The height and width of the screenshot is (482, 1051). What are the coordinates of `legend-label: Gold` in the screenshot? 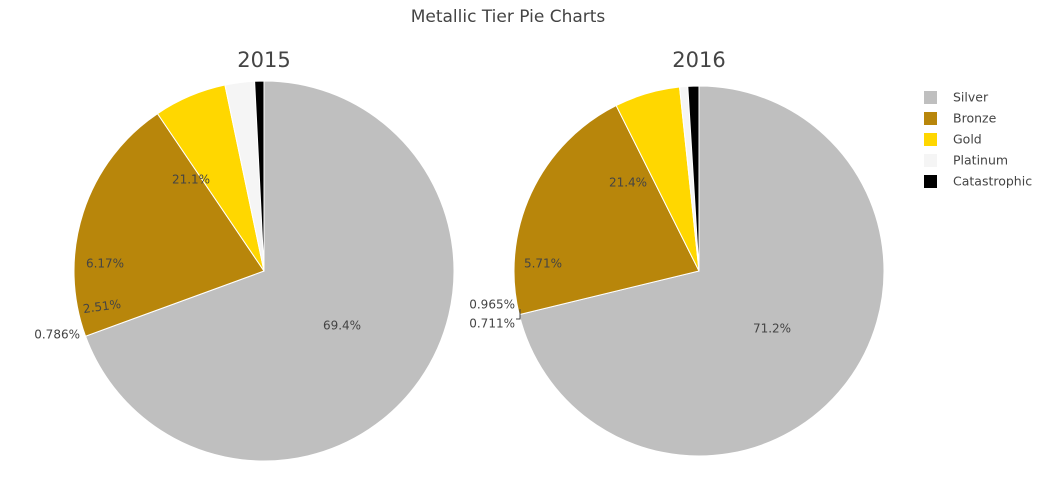 It's located at (967, 139).